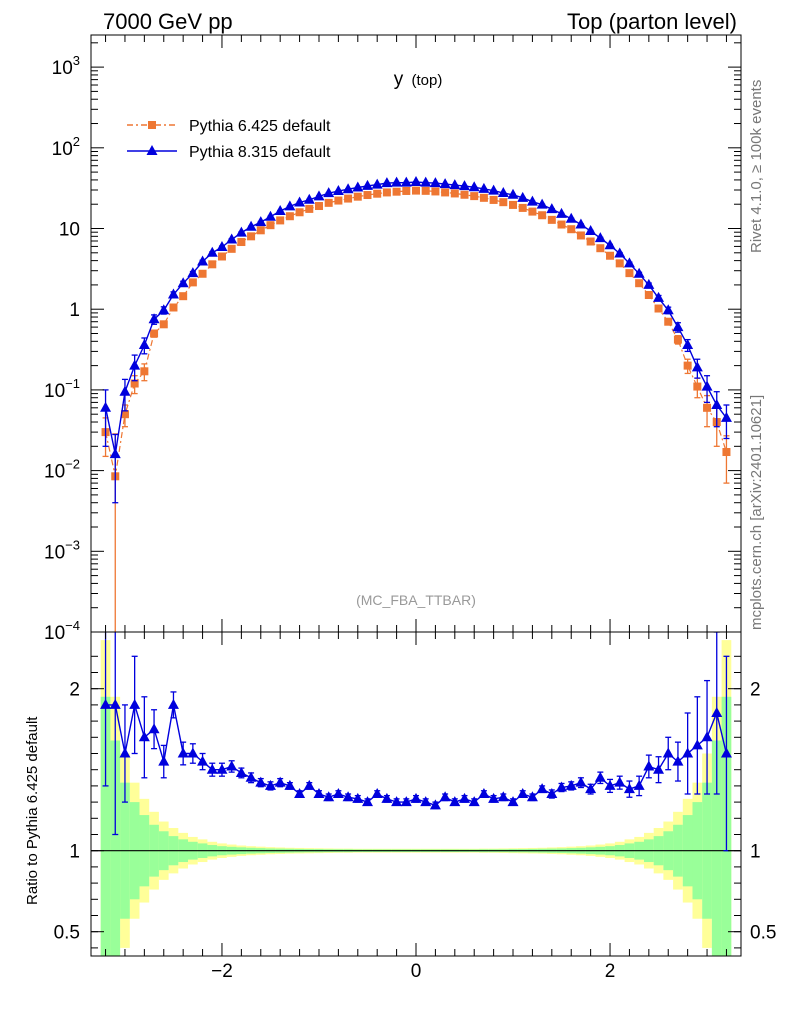 Image resolution: width=786 pixels, height=1024 pixels. Describe the element at coordinates (76, 60) in the screenshot. I see `y-tick-label-exp: 3` at that location.